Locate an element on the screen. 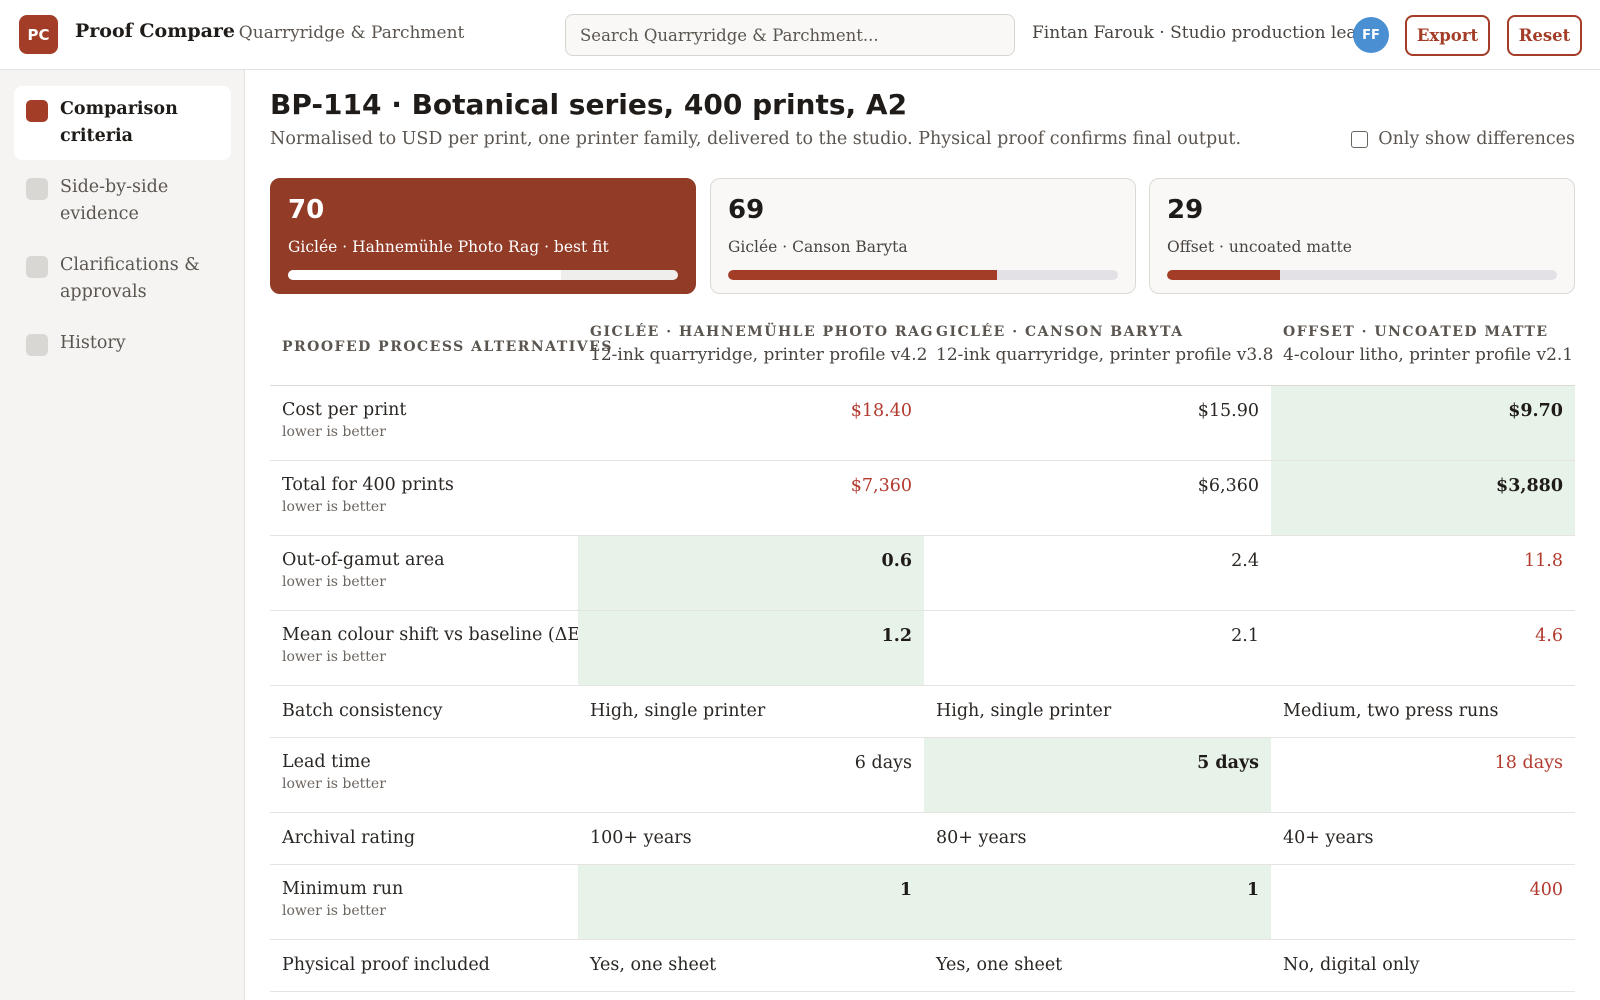 This screenshot has height=1000, width=1600. value-cell: $7,360 is located at coordinates (751, 498).